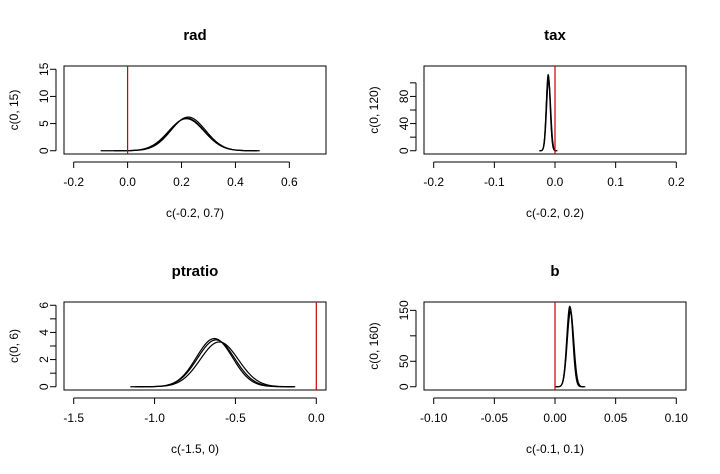 The image size is (720, 474). What do you see at coordinates (404, 361) in the screenshot?
I see `y-tick-label: 50` at bounding box center [404, 361].